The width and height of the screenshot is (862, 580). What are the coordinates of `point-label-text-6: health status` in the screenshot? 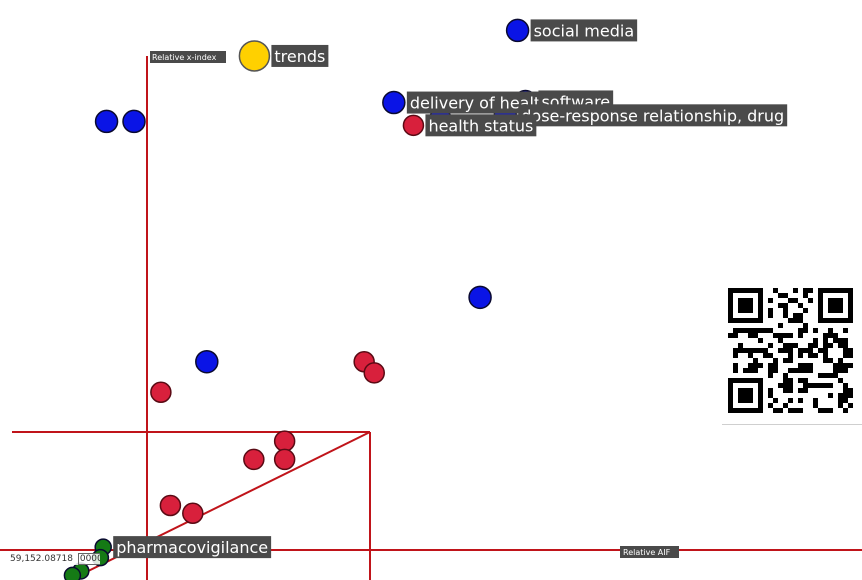 It's located at (480, 125).